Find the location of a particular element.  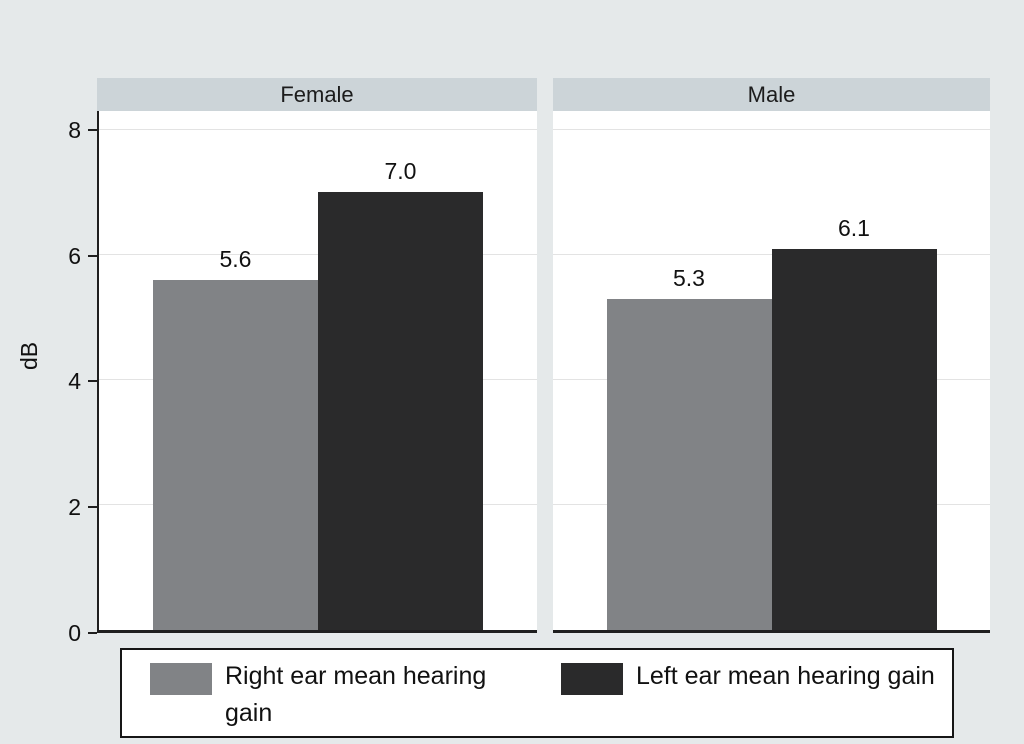

y-tick-label: 6 is located at coordinates (74, 255).